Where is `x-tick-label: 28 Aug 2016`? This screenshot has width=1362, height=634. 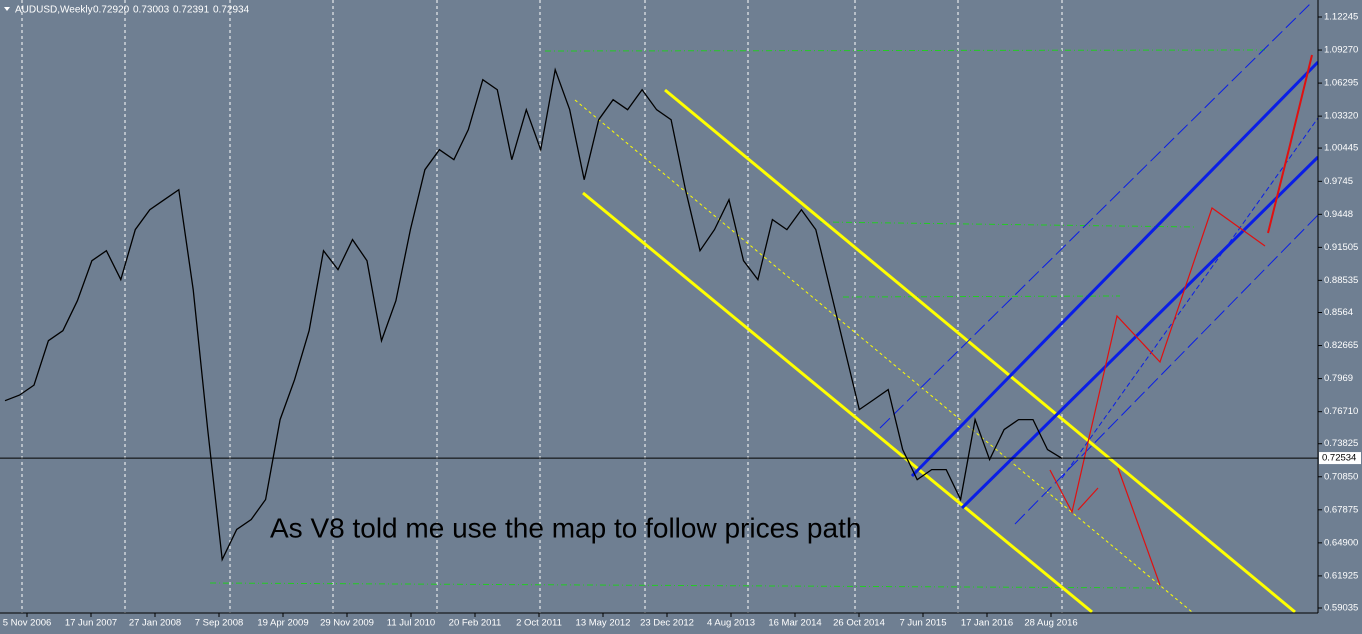
x-tick-label: 28 Aug 2016 is located at coordinates (1050, 623).